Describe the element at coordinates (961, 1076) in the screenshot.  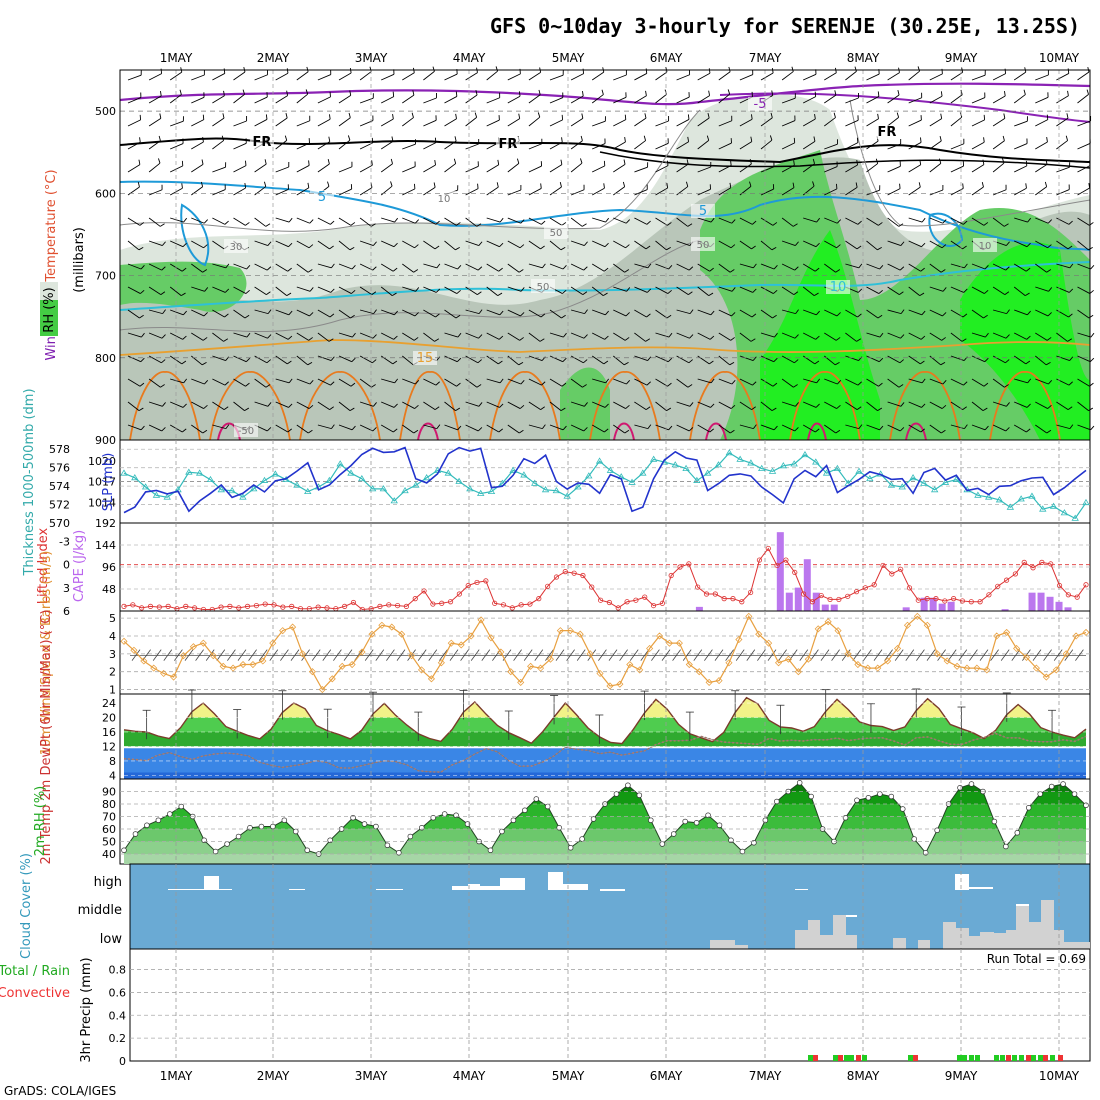
I see `date-label-bottom: 9MAY` at that location.